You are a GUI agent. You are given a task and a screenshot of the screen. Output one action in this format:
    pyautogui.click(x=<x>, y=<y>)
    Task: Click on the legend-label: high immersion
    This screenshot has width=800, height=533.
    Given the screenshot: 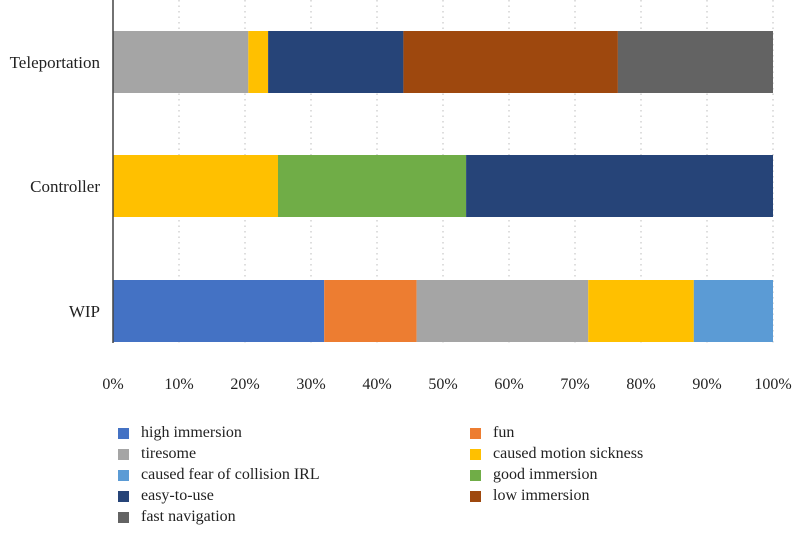 What is the action you would take?
    pyautogui.click(x=191, y=432)
    